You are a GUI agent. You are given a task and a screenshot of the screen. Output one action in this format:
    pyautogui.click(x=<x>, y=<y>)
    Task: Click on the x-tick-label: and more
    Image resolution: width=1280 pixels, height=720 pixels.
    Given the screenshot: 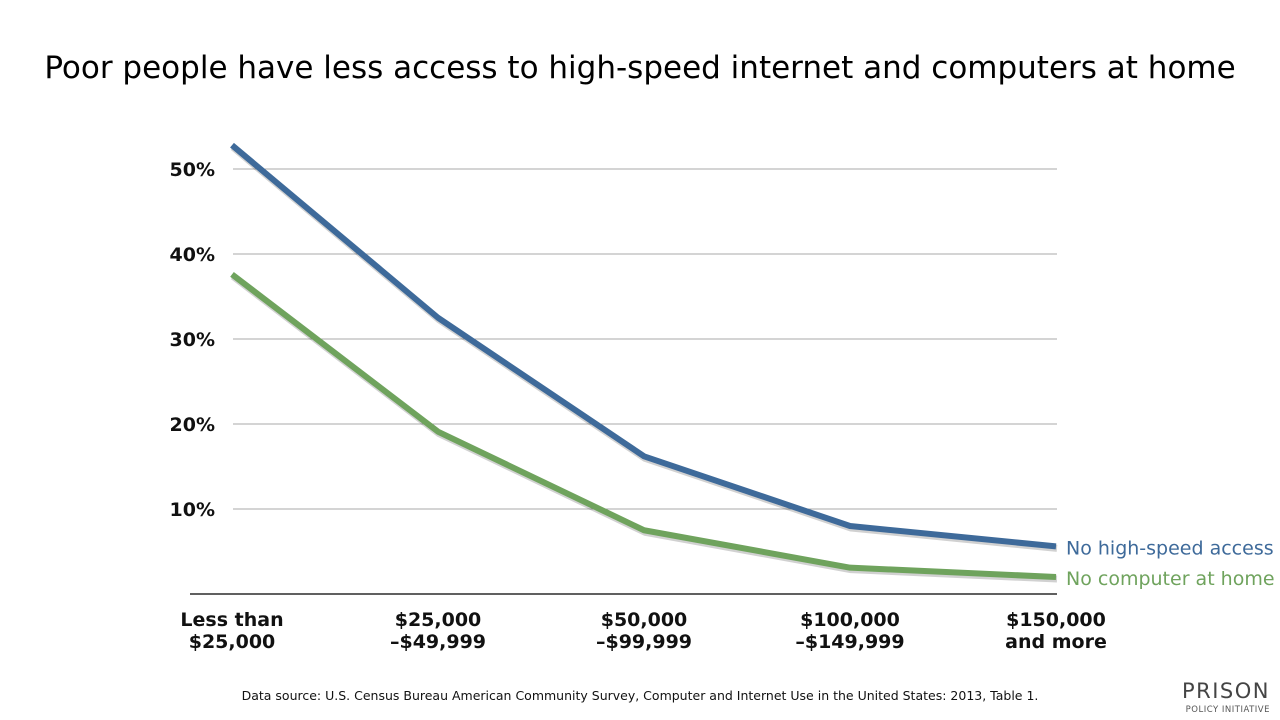 What is the action you would take?
    pyautogui.click(x=1056, y=642)
    